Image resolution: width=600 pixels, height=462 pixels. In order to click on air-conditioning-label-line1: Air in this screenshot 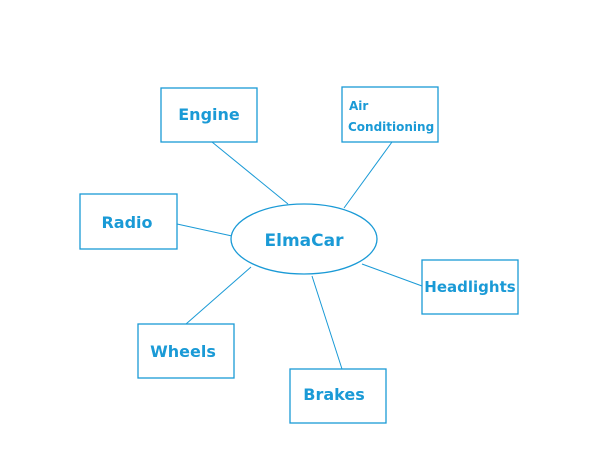, I will do `click(358, 106)`.